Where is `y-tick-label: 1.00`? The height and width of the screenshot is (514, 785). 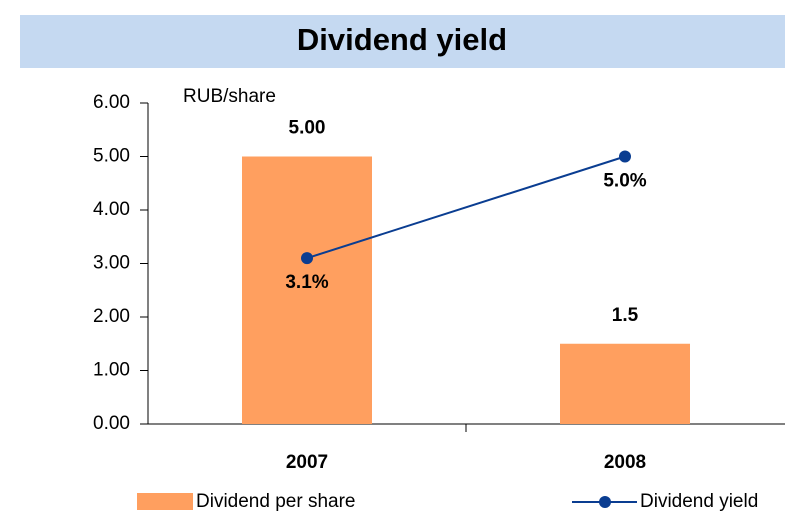 y-tick-label: 1.00 is located at coordinates (111, 370).